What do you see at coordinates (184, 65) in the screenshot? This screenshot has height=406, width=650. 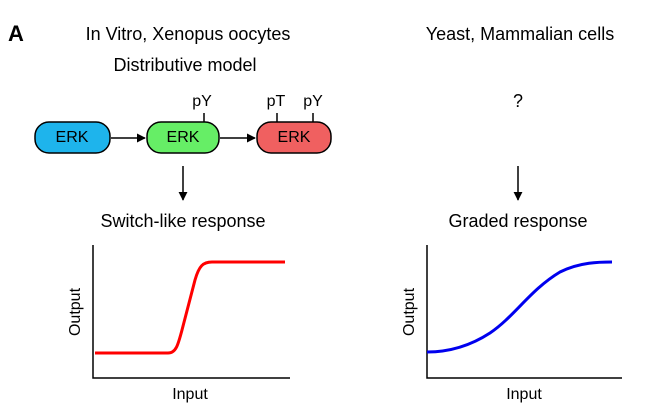 I see `left-subtitle: Distributive model` at bounding box center [184, 65].